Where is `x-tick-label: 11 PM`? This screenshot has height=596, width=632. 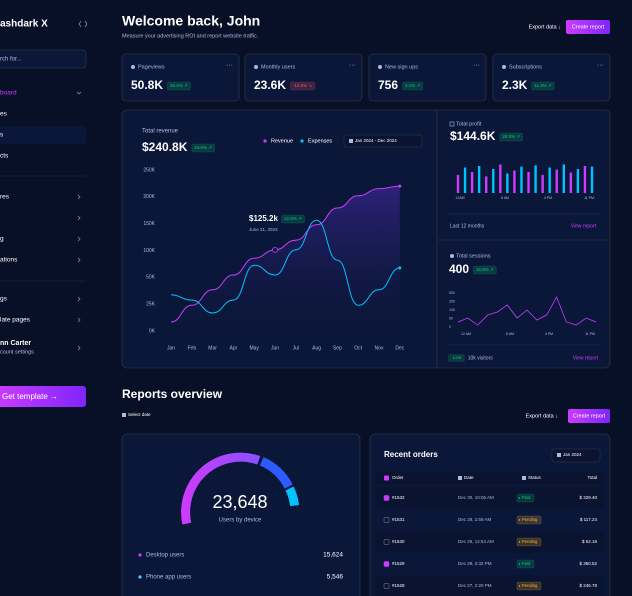
x-tick-label: 11 PM is located at coordinates (589, 198).